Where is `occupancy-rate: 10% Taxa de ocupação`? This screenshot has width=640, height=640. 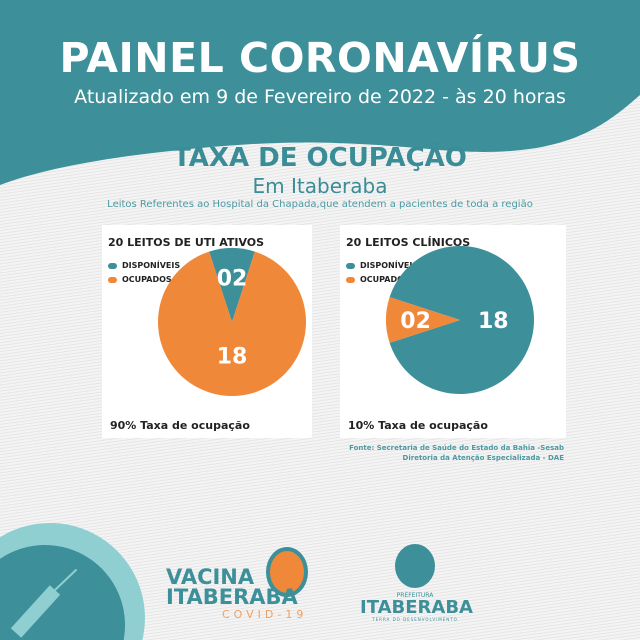 occupancy-rate: 10% Taxa de ocupação is located at coordinates (418, 425).